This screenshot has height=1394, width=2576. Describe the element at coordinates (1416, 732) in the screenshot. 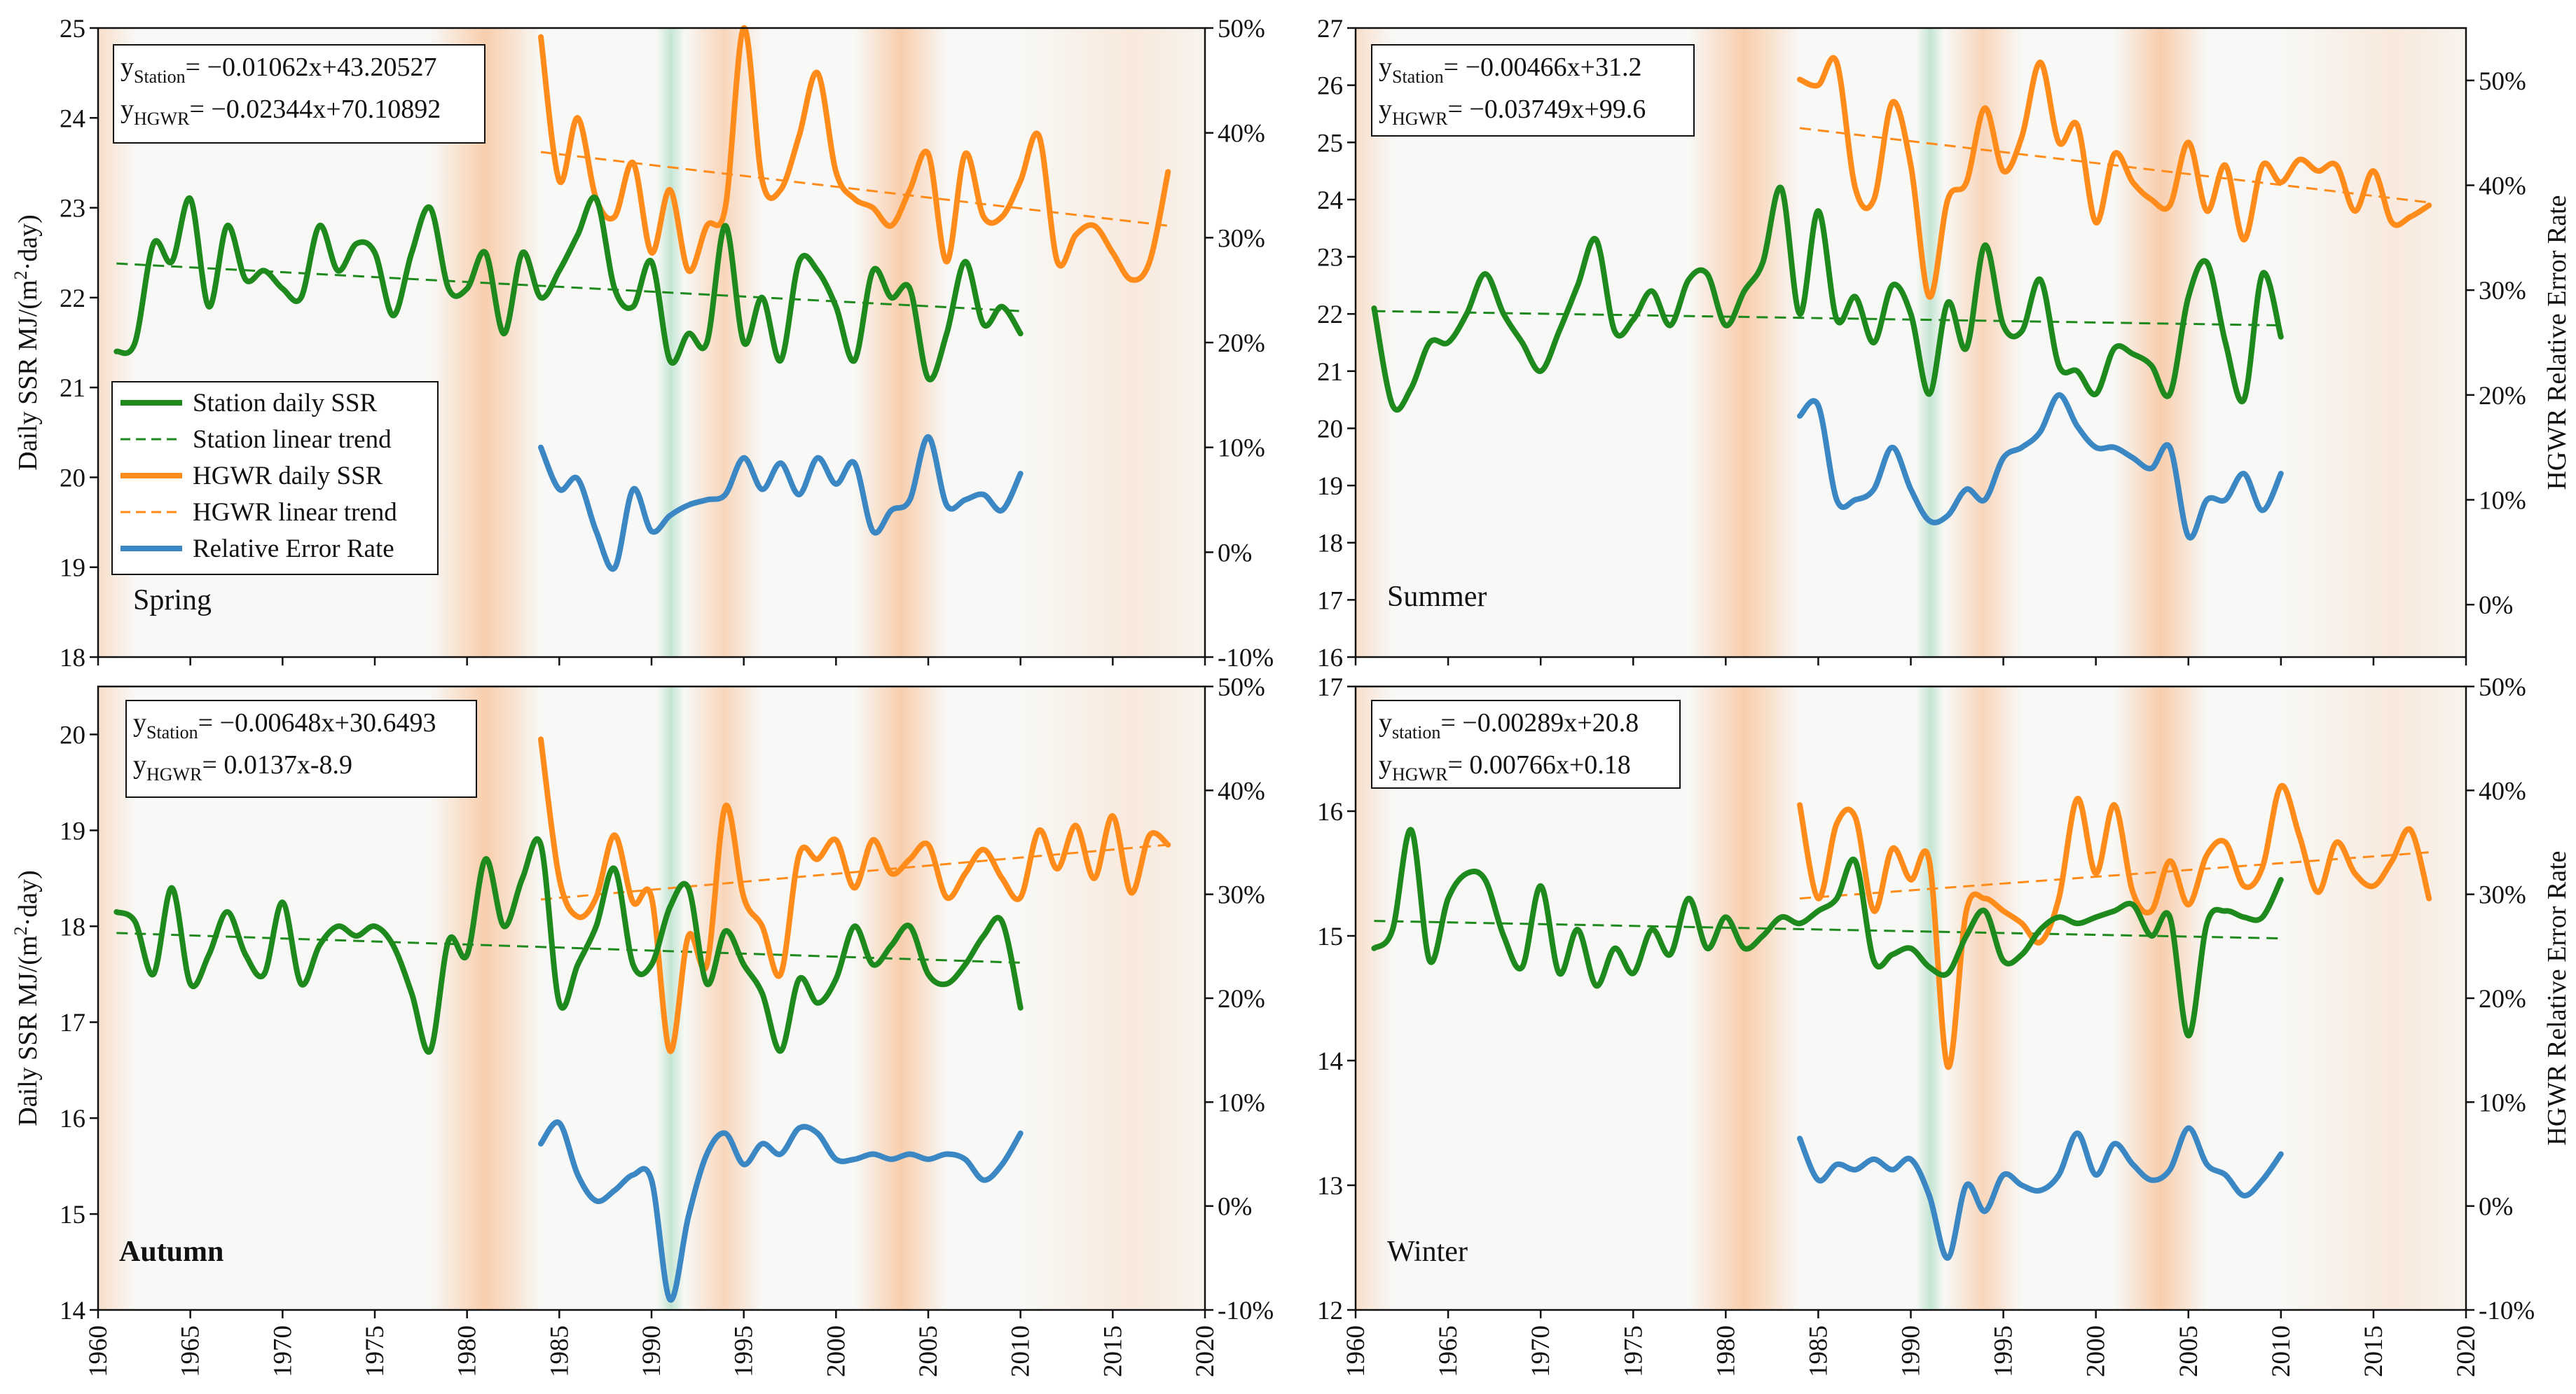

I see `eq-subscript: station` at that location.